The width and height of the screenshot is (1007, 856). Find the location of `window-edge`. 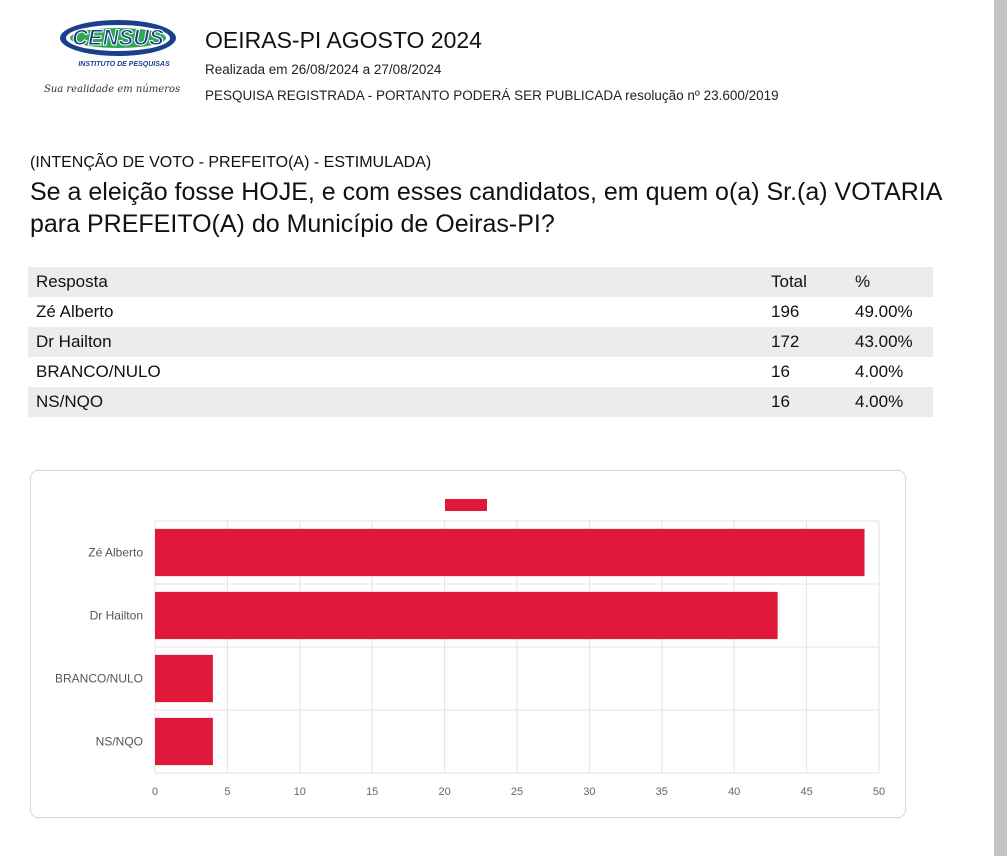

window-edge is located at coordinates (1000, 428).